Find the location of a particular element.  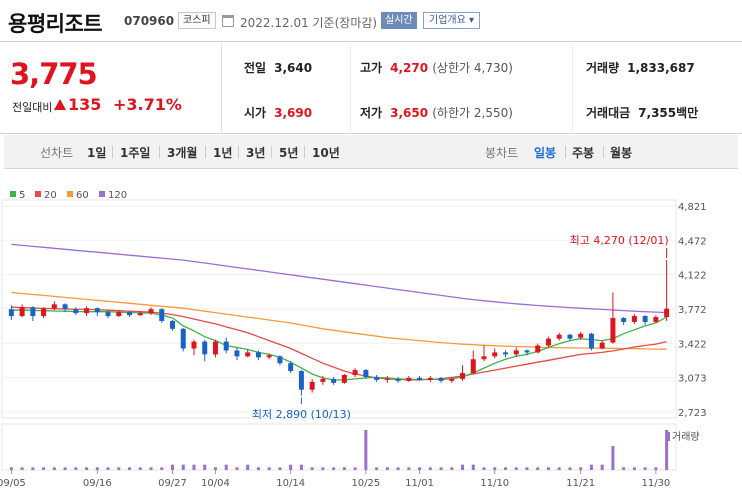

tab-10year: 10년 is located at coordinates (326, 153).